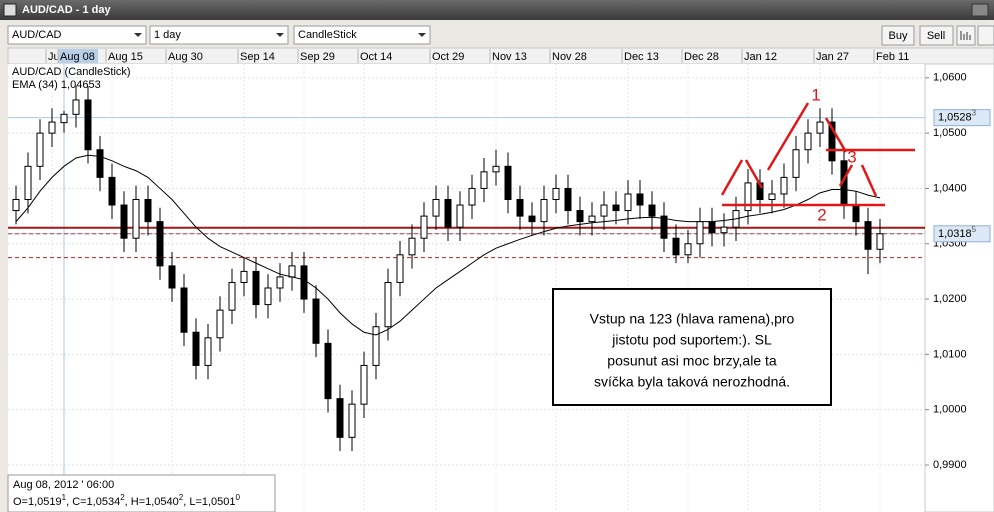 The width and height of the screenshot is (994, 512). I want to click on period-select, so click(219, 35).